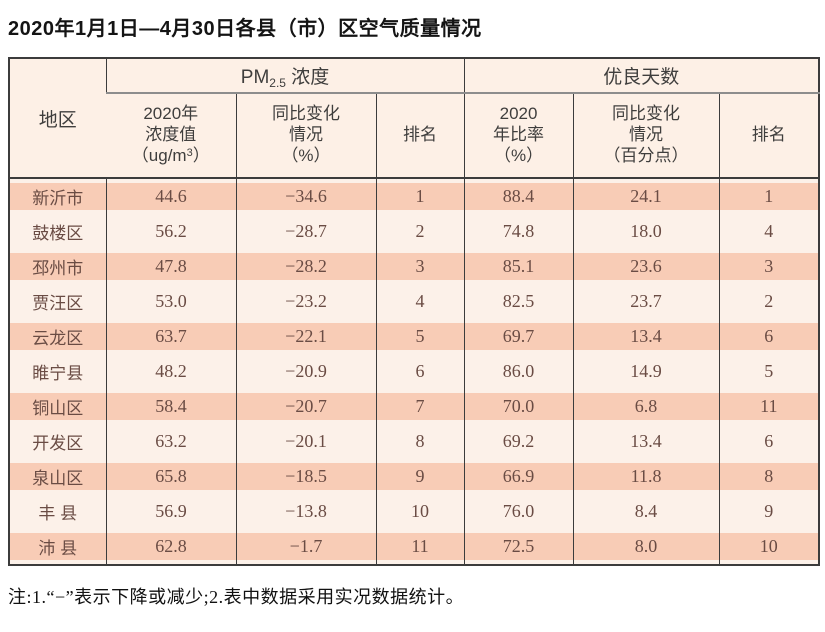 This screenshot has height=632, width=825. What do you see at coordinates (306, 155) in the screenshot?
I see `pm-change-header-line3: （%）` at bounding box center [306, 155].